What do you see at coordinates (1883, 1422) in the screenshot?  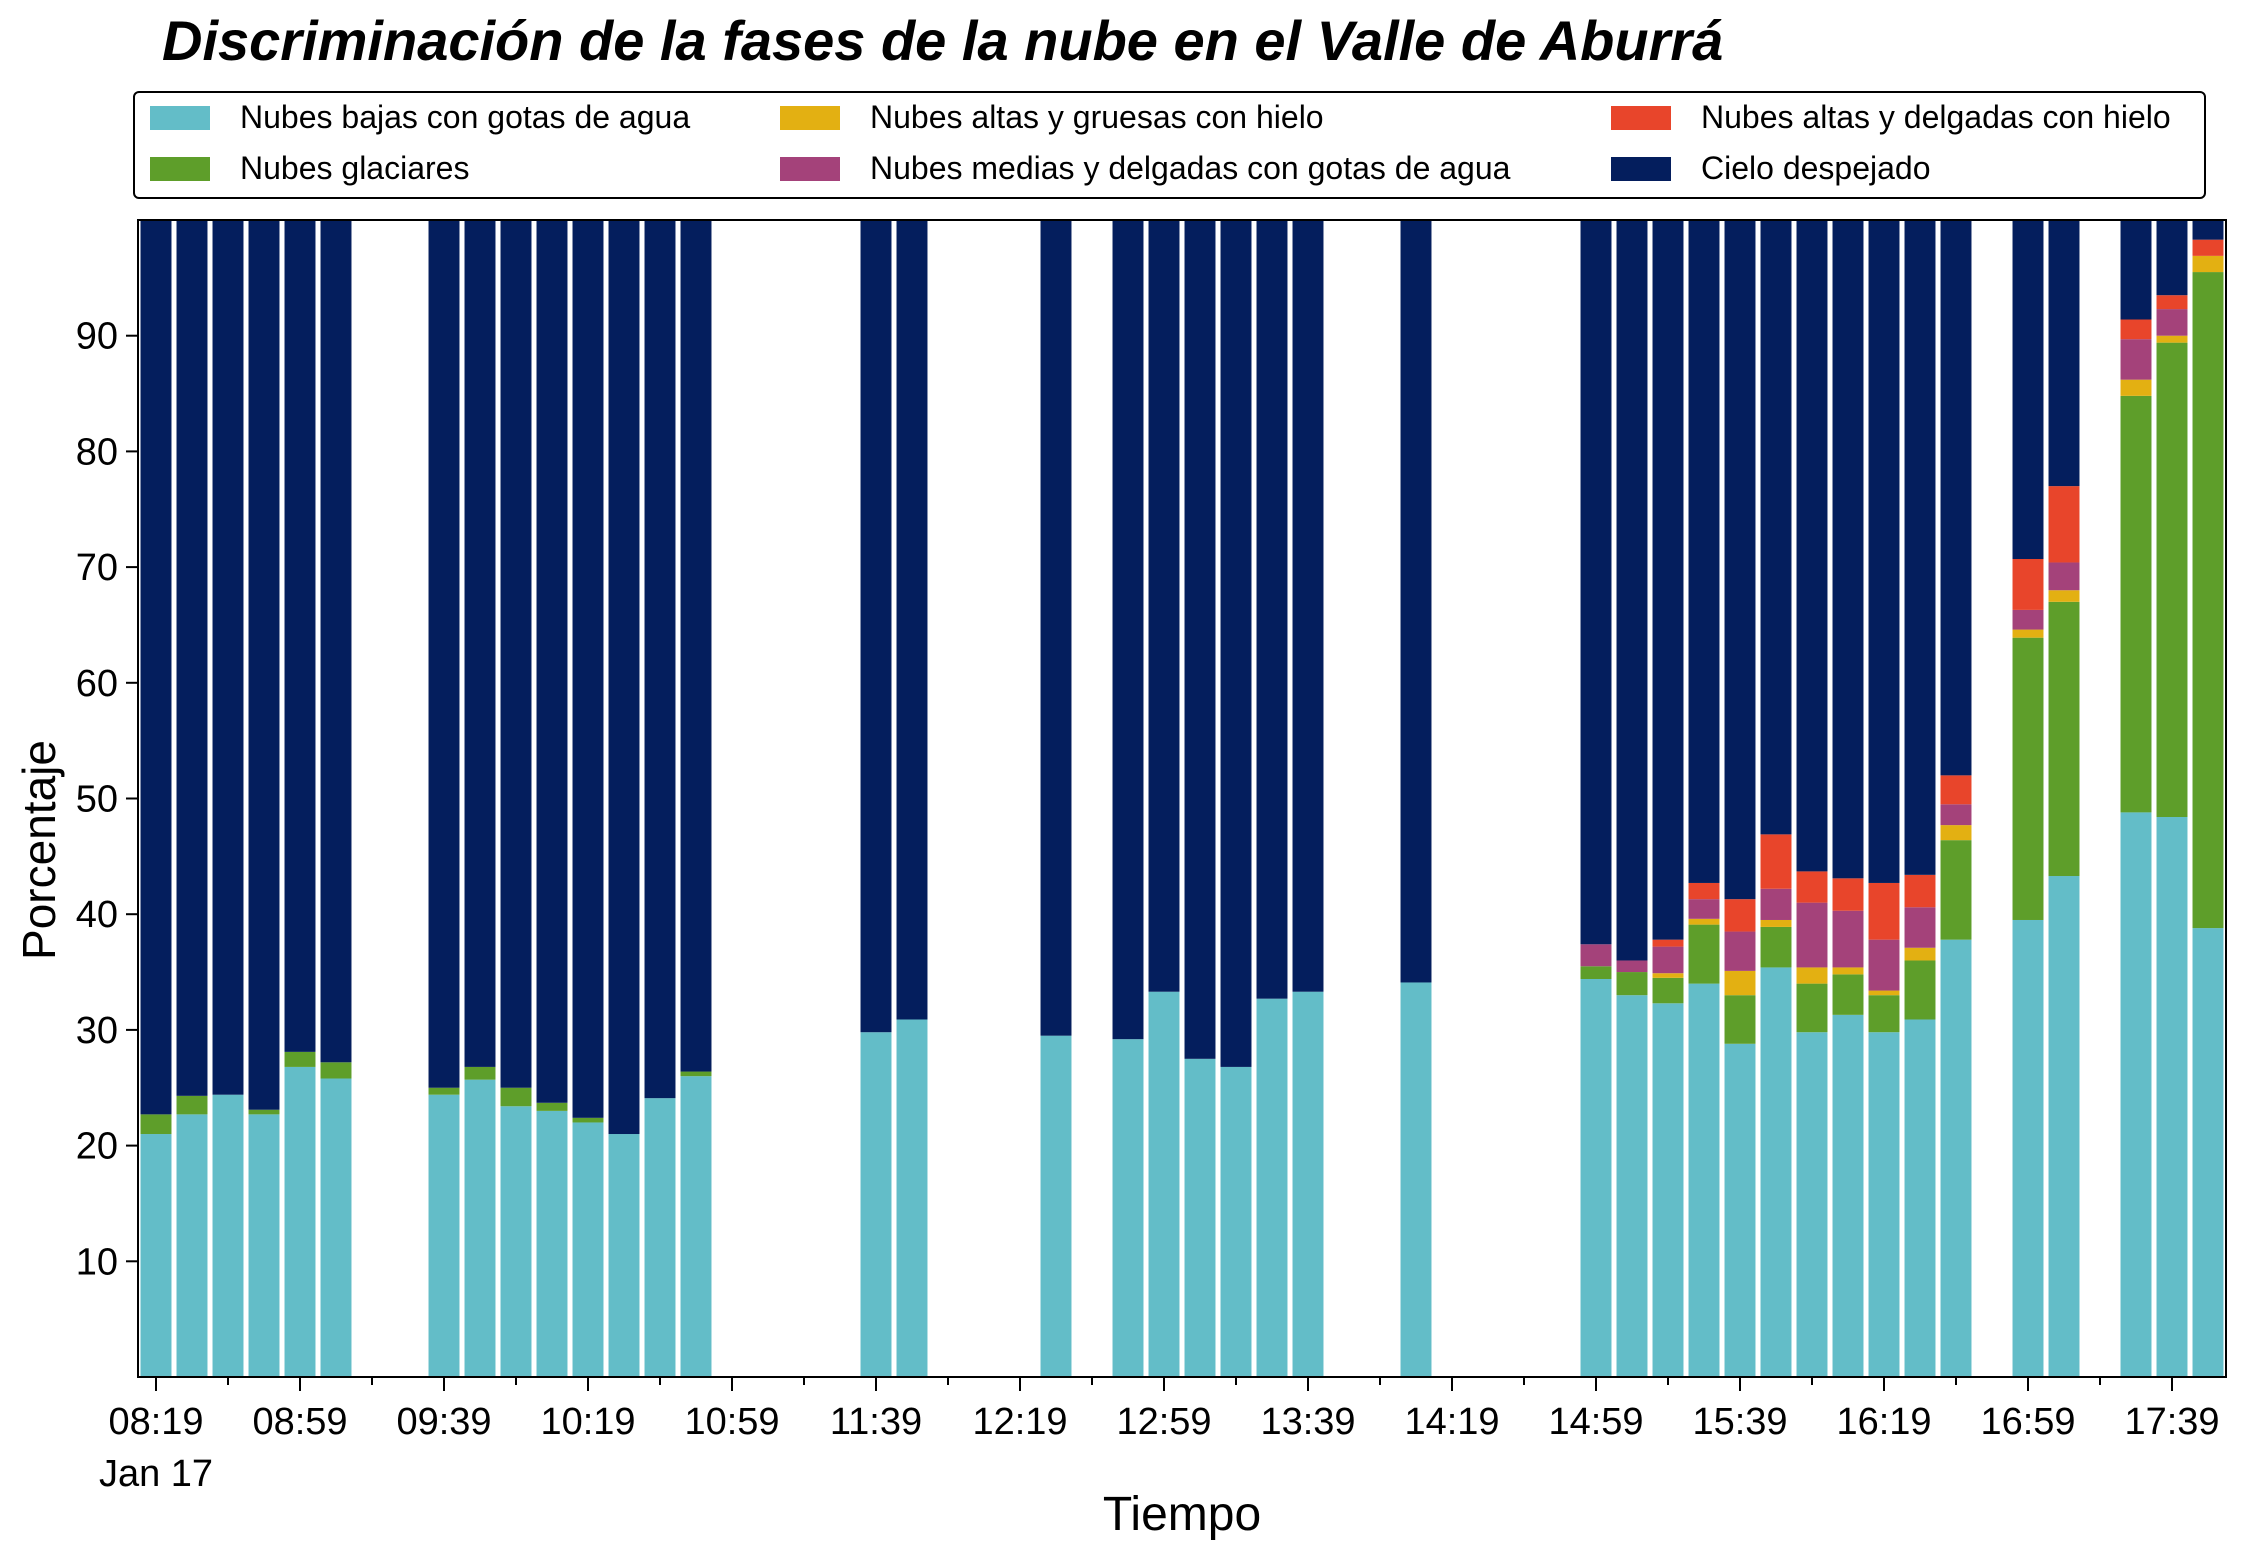 I see `x-tick-label: 16:19` at bounding box center [1883, 1422].